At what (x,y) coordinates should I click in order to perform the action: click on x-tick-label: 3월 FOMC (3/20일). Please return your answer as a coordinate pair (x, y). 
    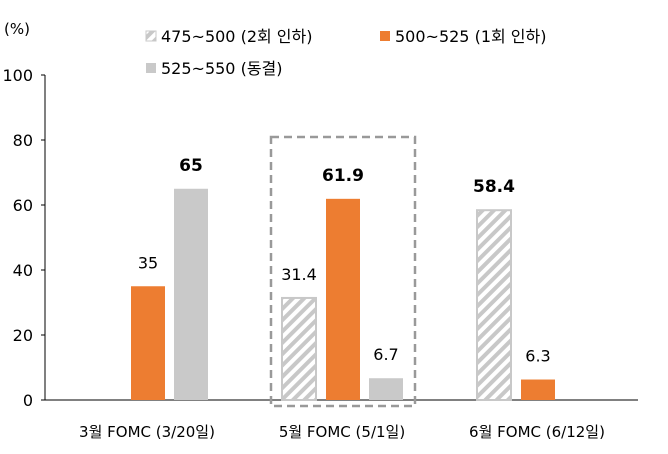
    Looking at the image, I should click on (147, 432).